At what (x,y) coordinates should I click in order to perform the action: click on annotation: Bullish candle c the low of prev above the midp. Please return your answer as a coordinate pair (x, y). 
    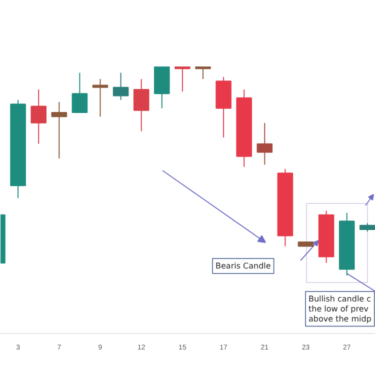
    Looking at the image, I should click on (340, 309).